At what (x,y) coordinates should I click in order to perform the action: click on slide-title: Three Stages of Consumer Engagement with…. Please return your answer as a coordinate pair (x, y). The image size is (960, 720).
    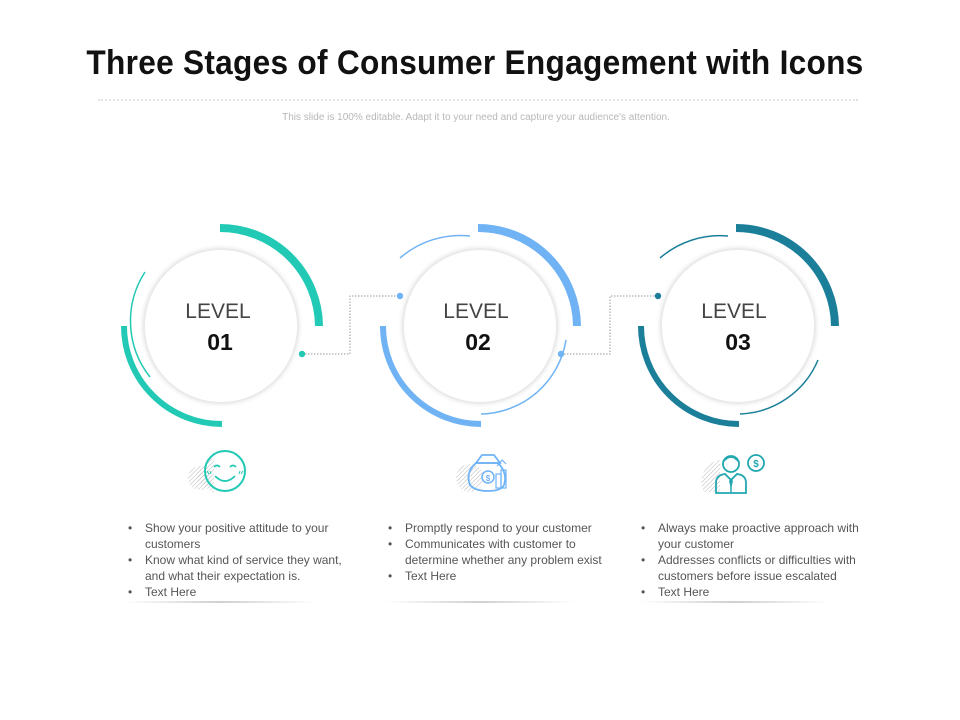
    Looking at the image, I should click on (475, 63).